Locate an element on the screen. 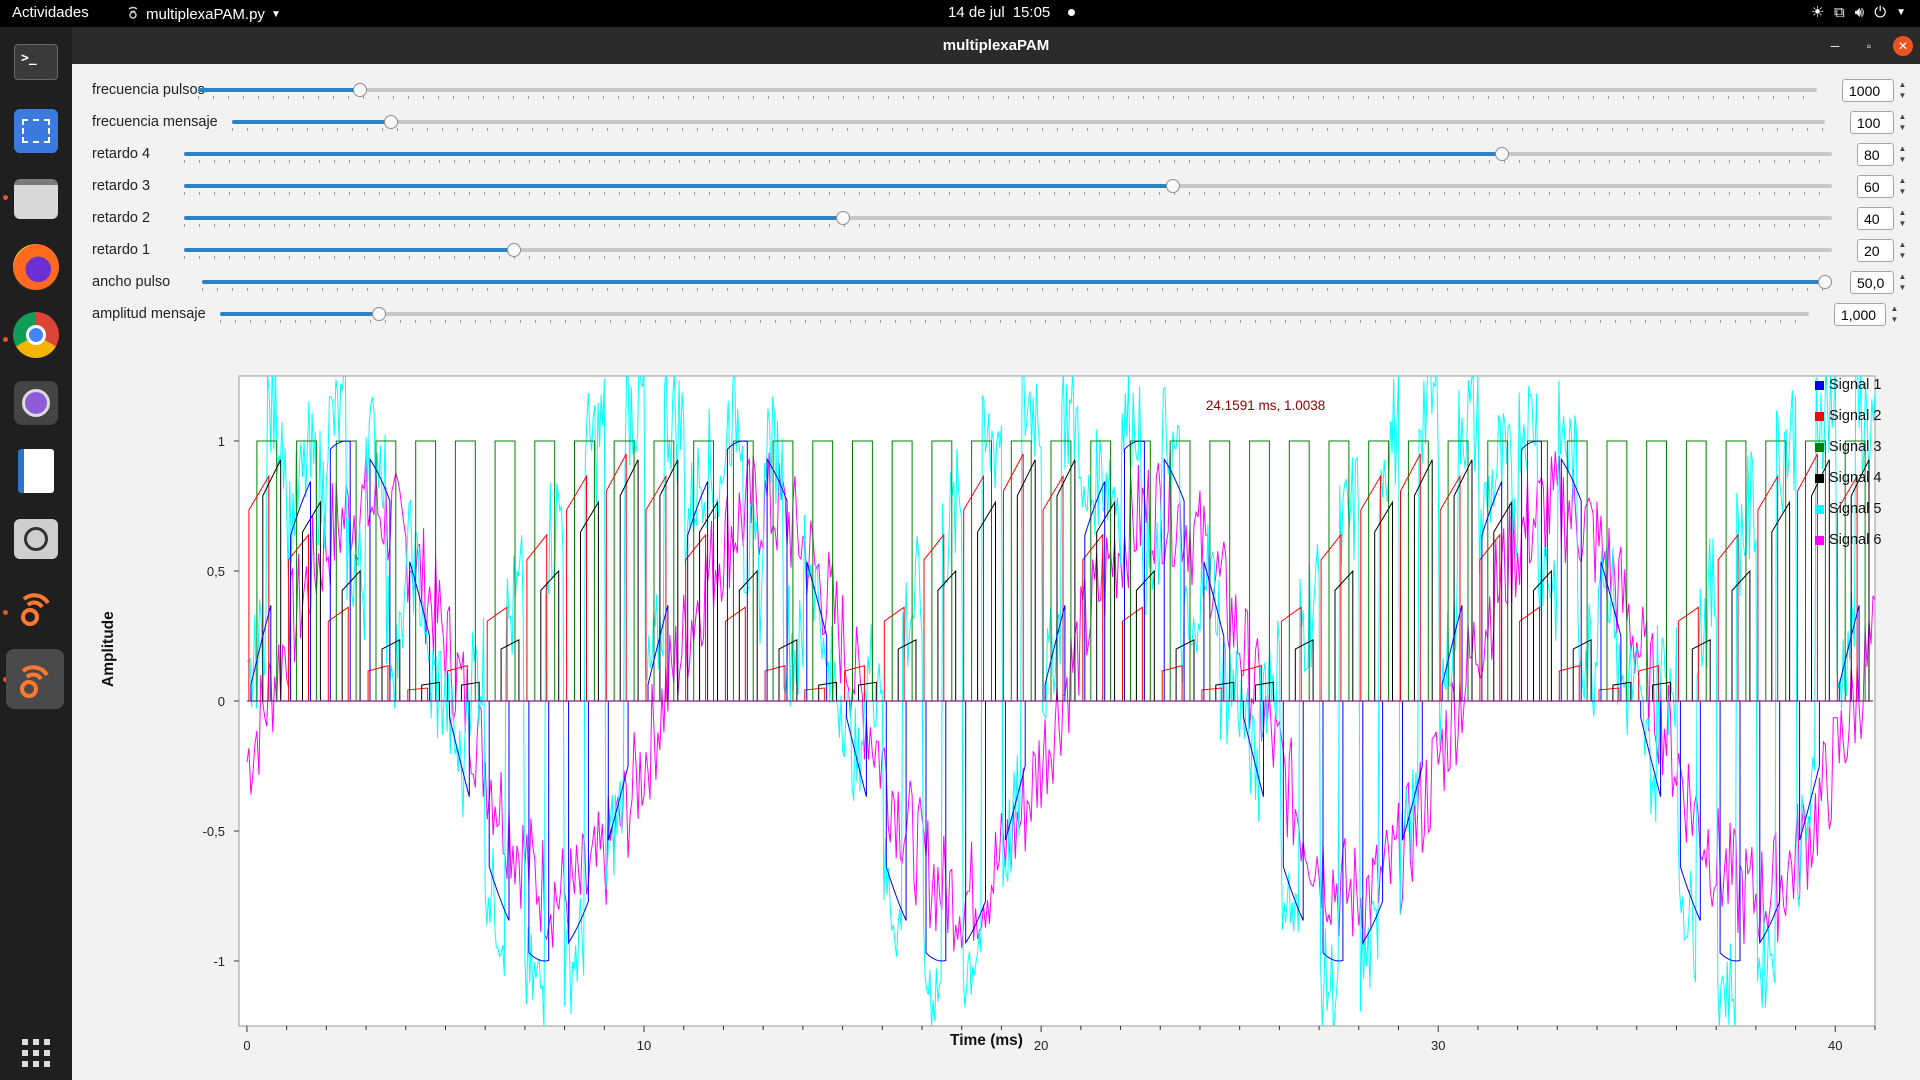 Image resolution: width=1920 pixels, height=1080 pixels. dock-gnuradio-active is located at coordinates (35, 679).